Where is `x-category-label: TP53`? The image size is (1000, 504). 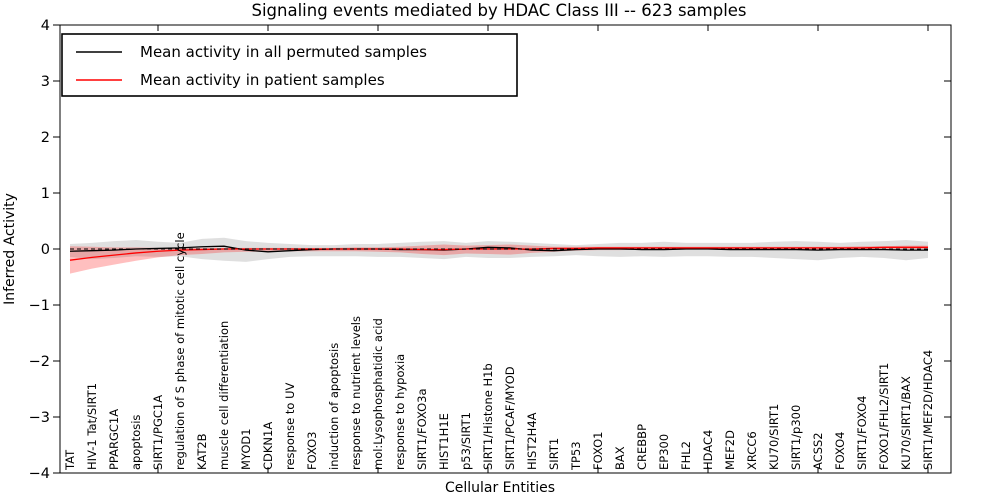 x-category-label: TP53 is located at coordinates (576, 456).